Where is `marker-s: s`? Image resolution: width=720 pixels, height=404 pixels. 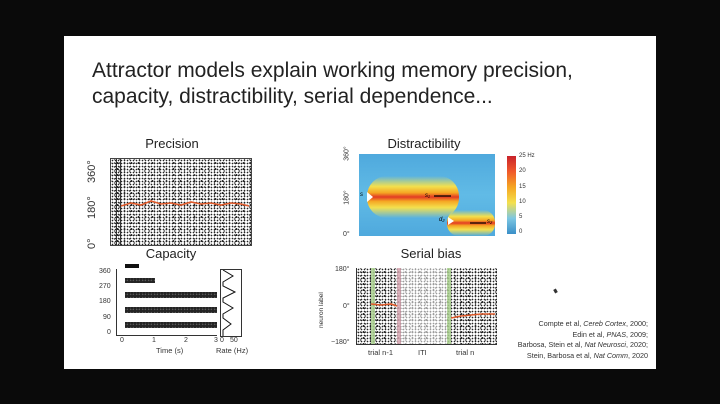
marker-s: s is located at coordinates (361, 195).